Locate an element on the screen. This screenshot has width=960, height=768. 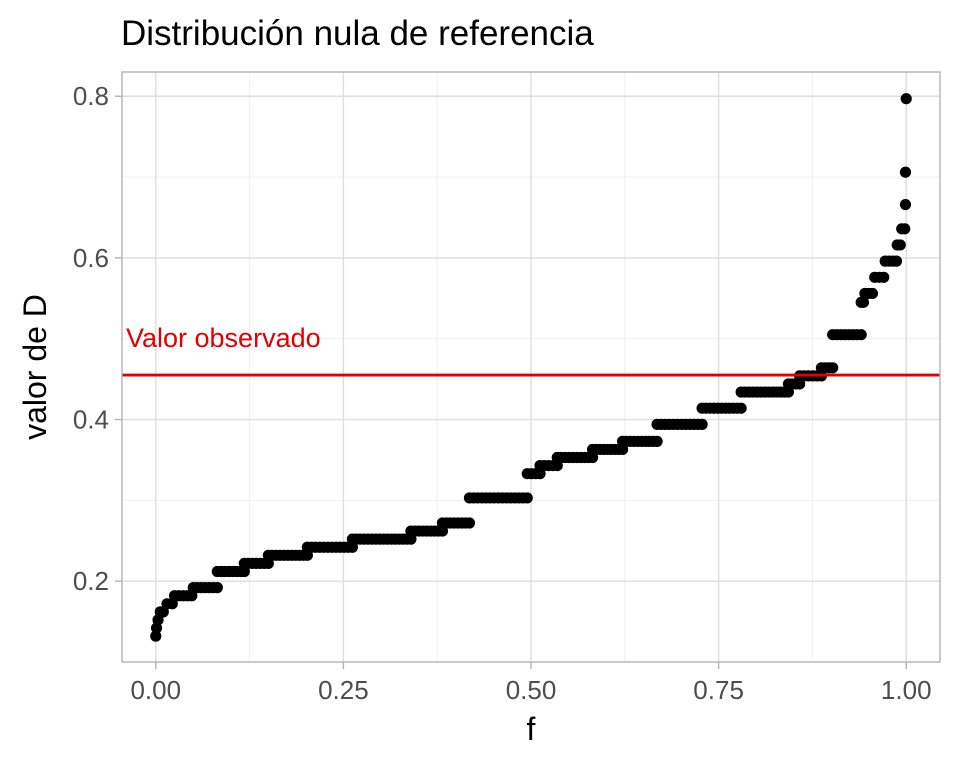
x-tick-label: 0.50 is located at coordinates (531, 690).